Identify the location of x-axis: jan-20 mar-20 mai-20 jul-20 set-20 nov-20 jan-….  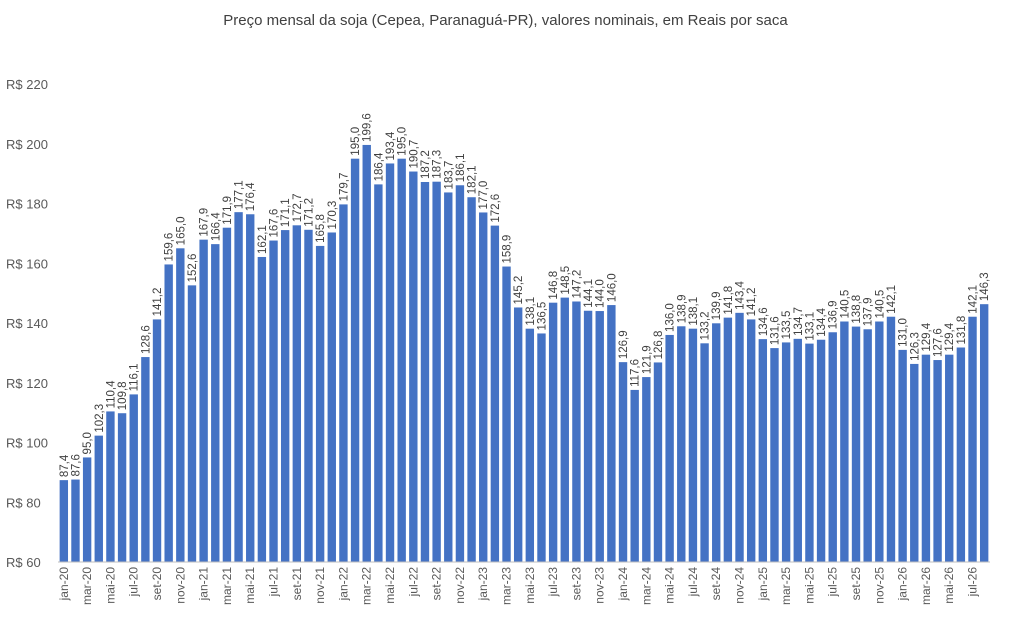
(518, 586).